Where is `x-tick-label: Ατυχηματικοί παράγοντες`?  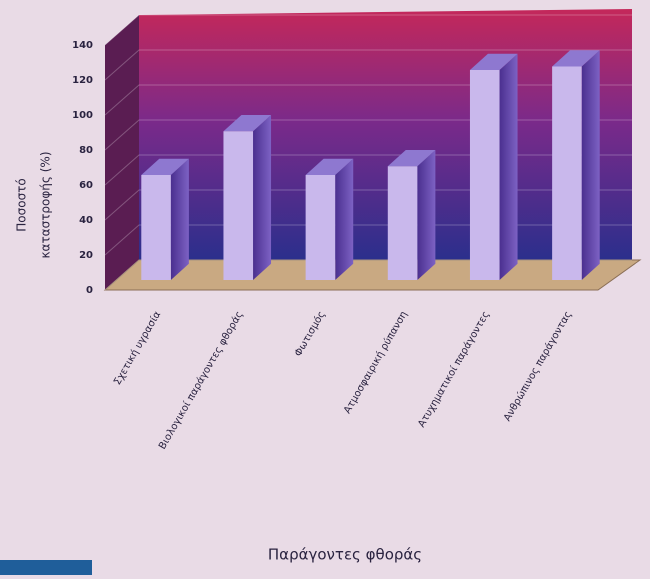
x-tick-label: Ατυχηματικοί παράγοντες is located at coordinates (453, 369).